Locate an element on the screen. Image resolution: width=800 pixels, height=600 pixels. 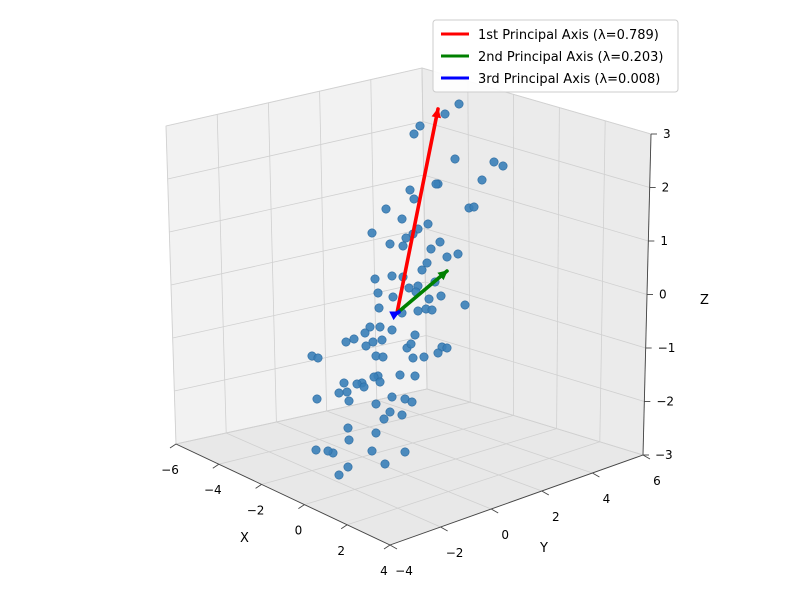
principal-axis-3-head is located at coordinates (395, 316).